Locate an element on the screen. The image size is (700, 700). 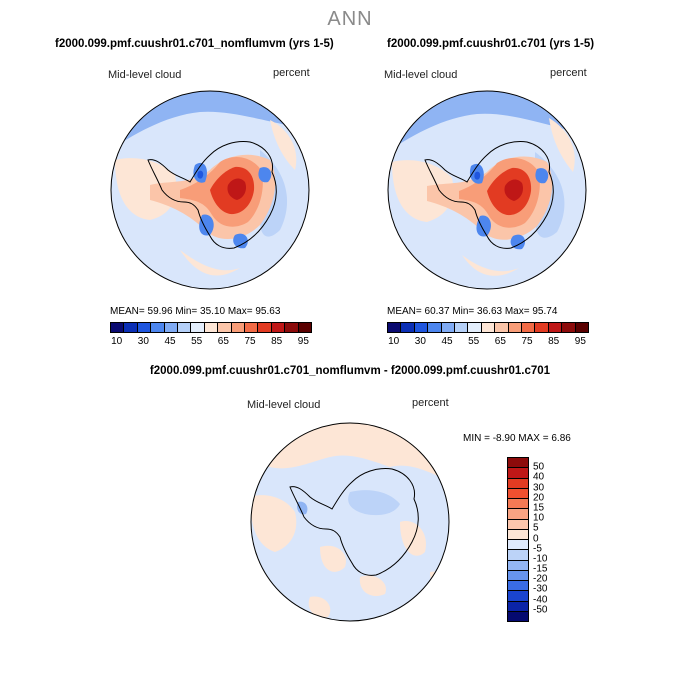
colorbar-tick-label: 20 is located at coordinates (539, 498).